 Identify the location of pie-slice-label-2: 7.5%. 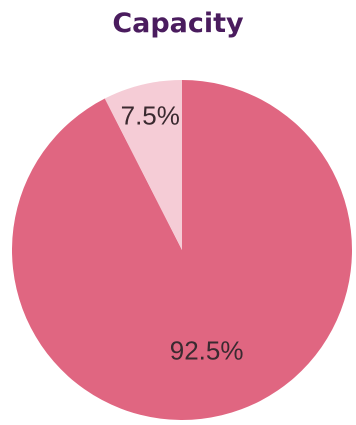
(150, 116).